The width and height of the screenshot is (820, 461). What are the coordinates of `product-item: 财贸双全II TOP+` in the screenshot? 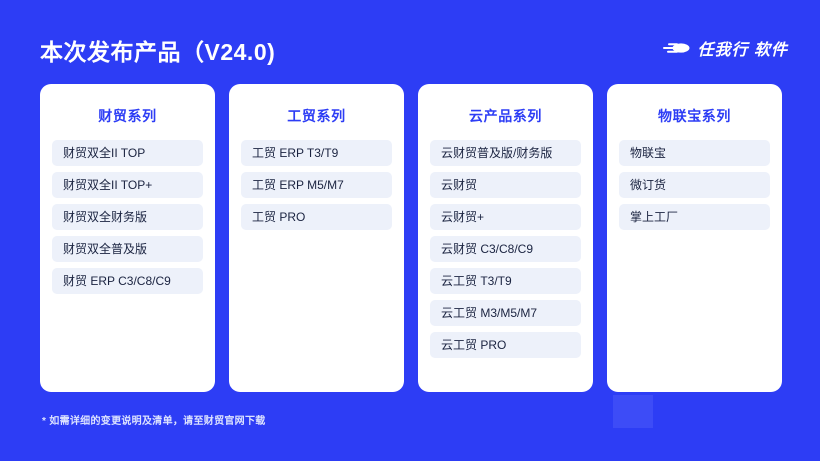 It's located at (127, 185).